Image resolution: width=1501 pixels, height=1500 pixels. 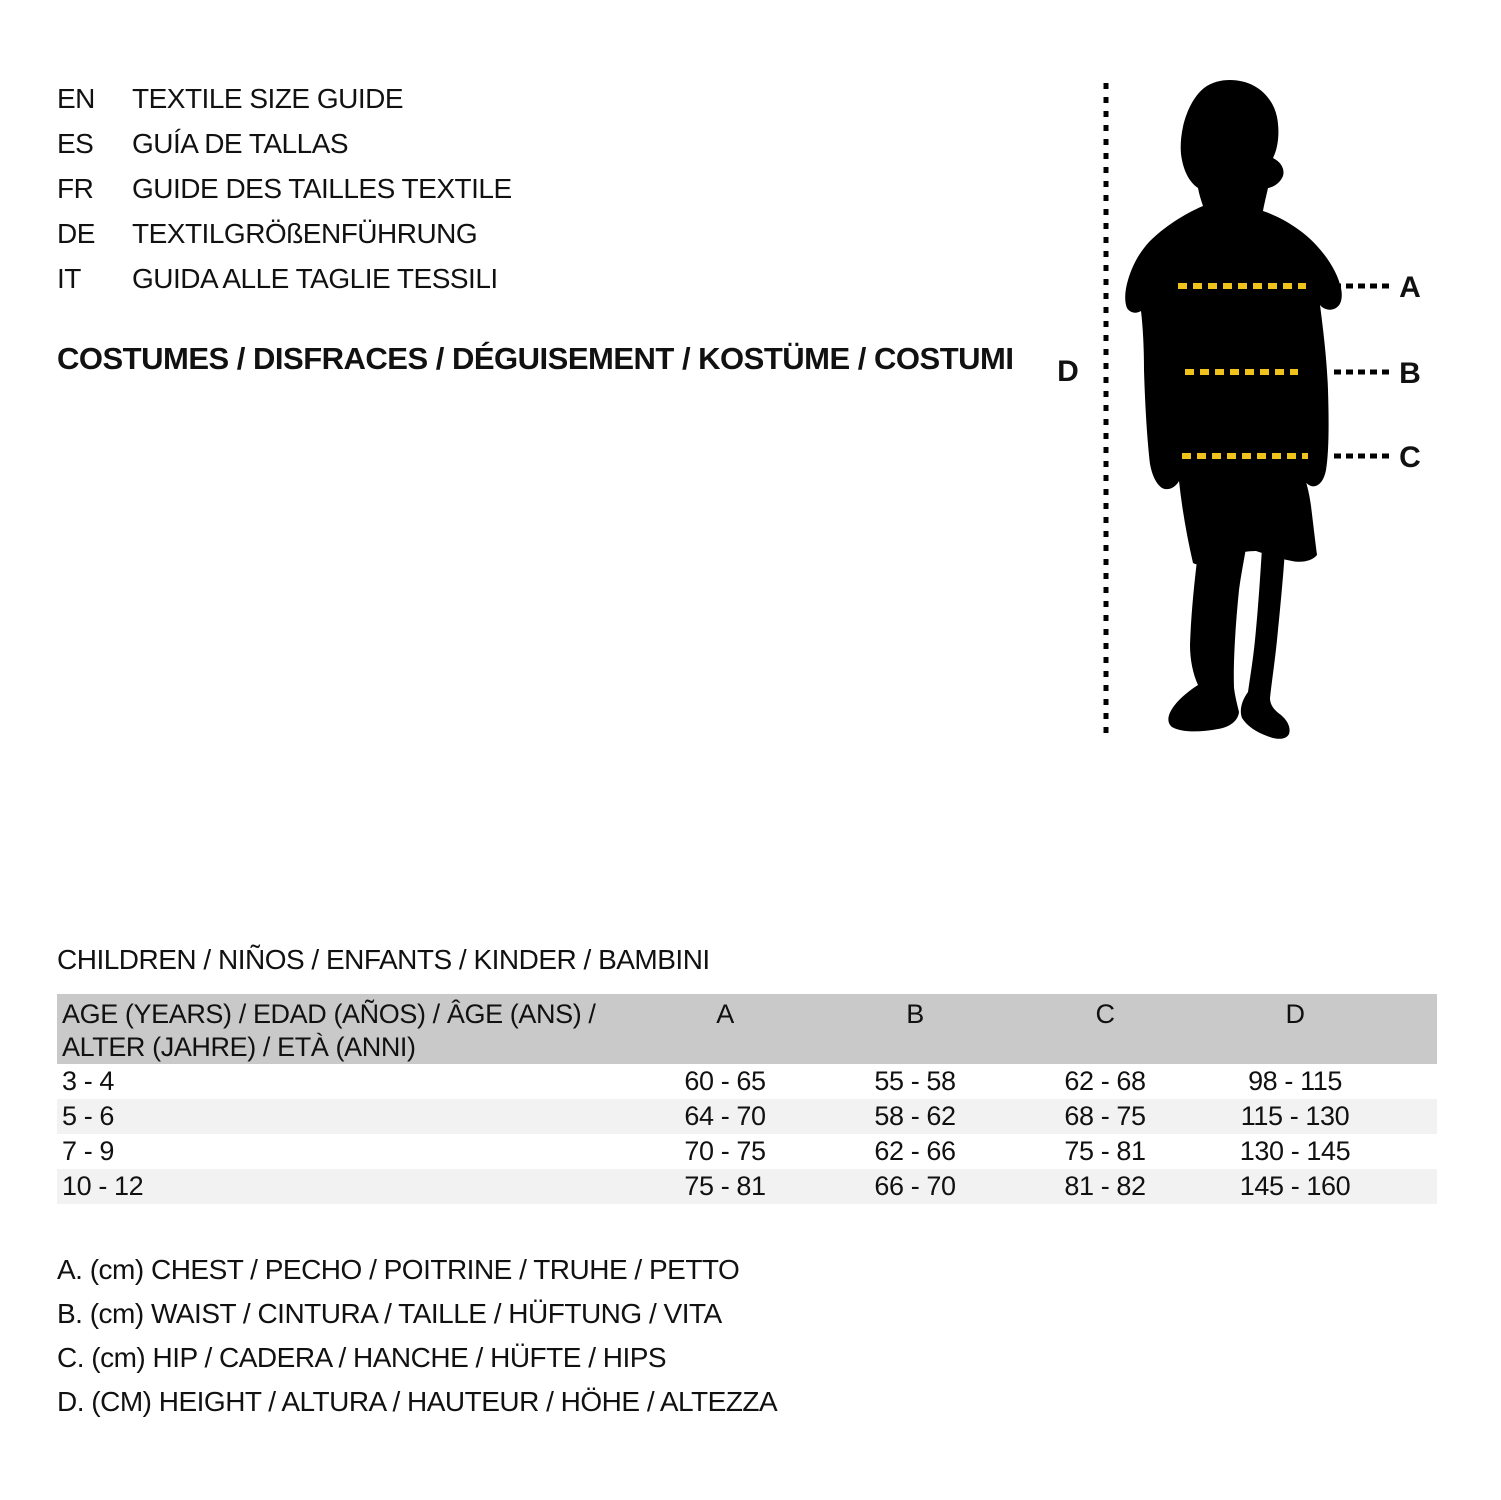 I want to click on table-row: 7 - 9 70 - 75 62 - 66 75 - 81 130 - 145, so click(x=747, y=1151).